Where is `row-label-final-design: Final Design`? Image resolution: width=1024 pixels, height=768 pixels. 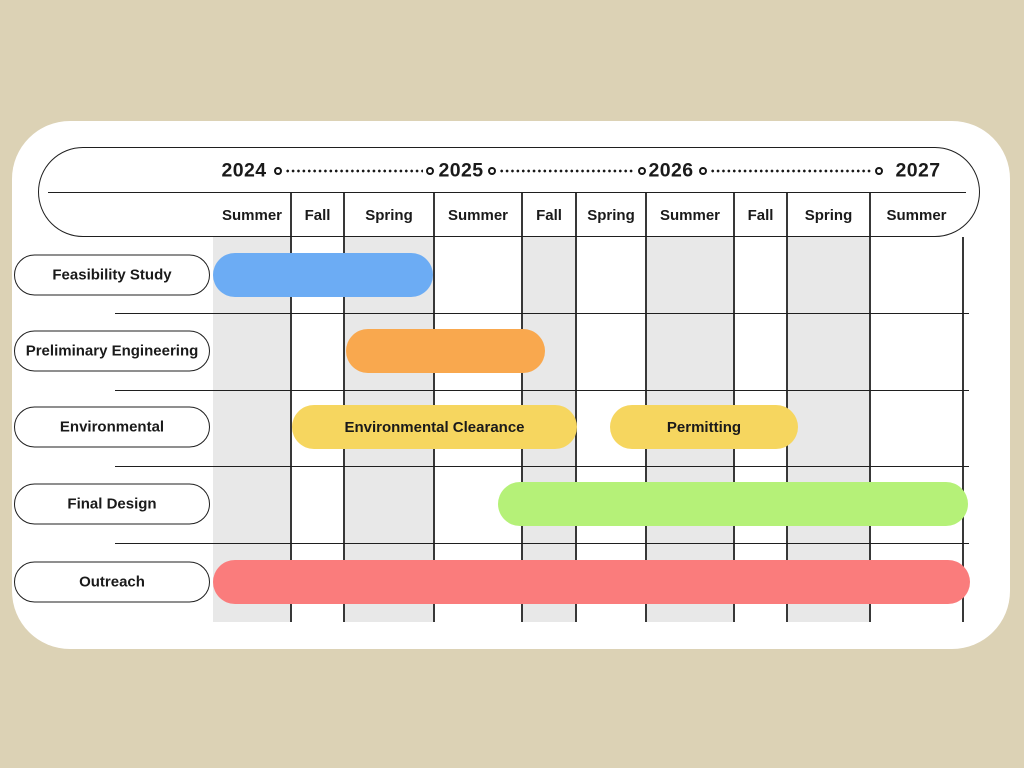
row-label-final-design: Final Design is located at coordinates (112, 504).